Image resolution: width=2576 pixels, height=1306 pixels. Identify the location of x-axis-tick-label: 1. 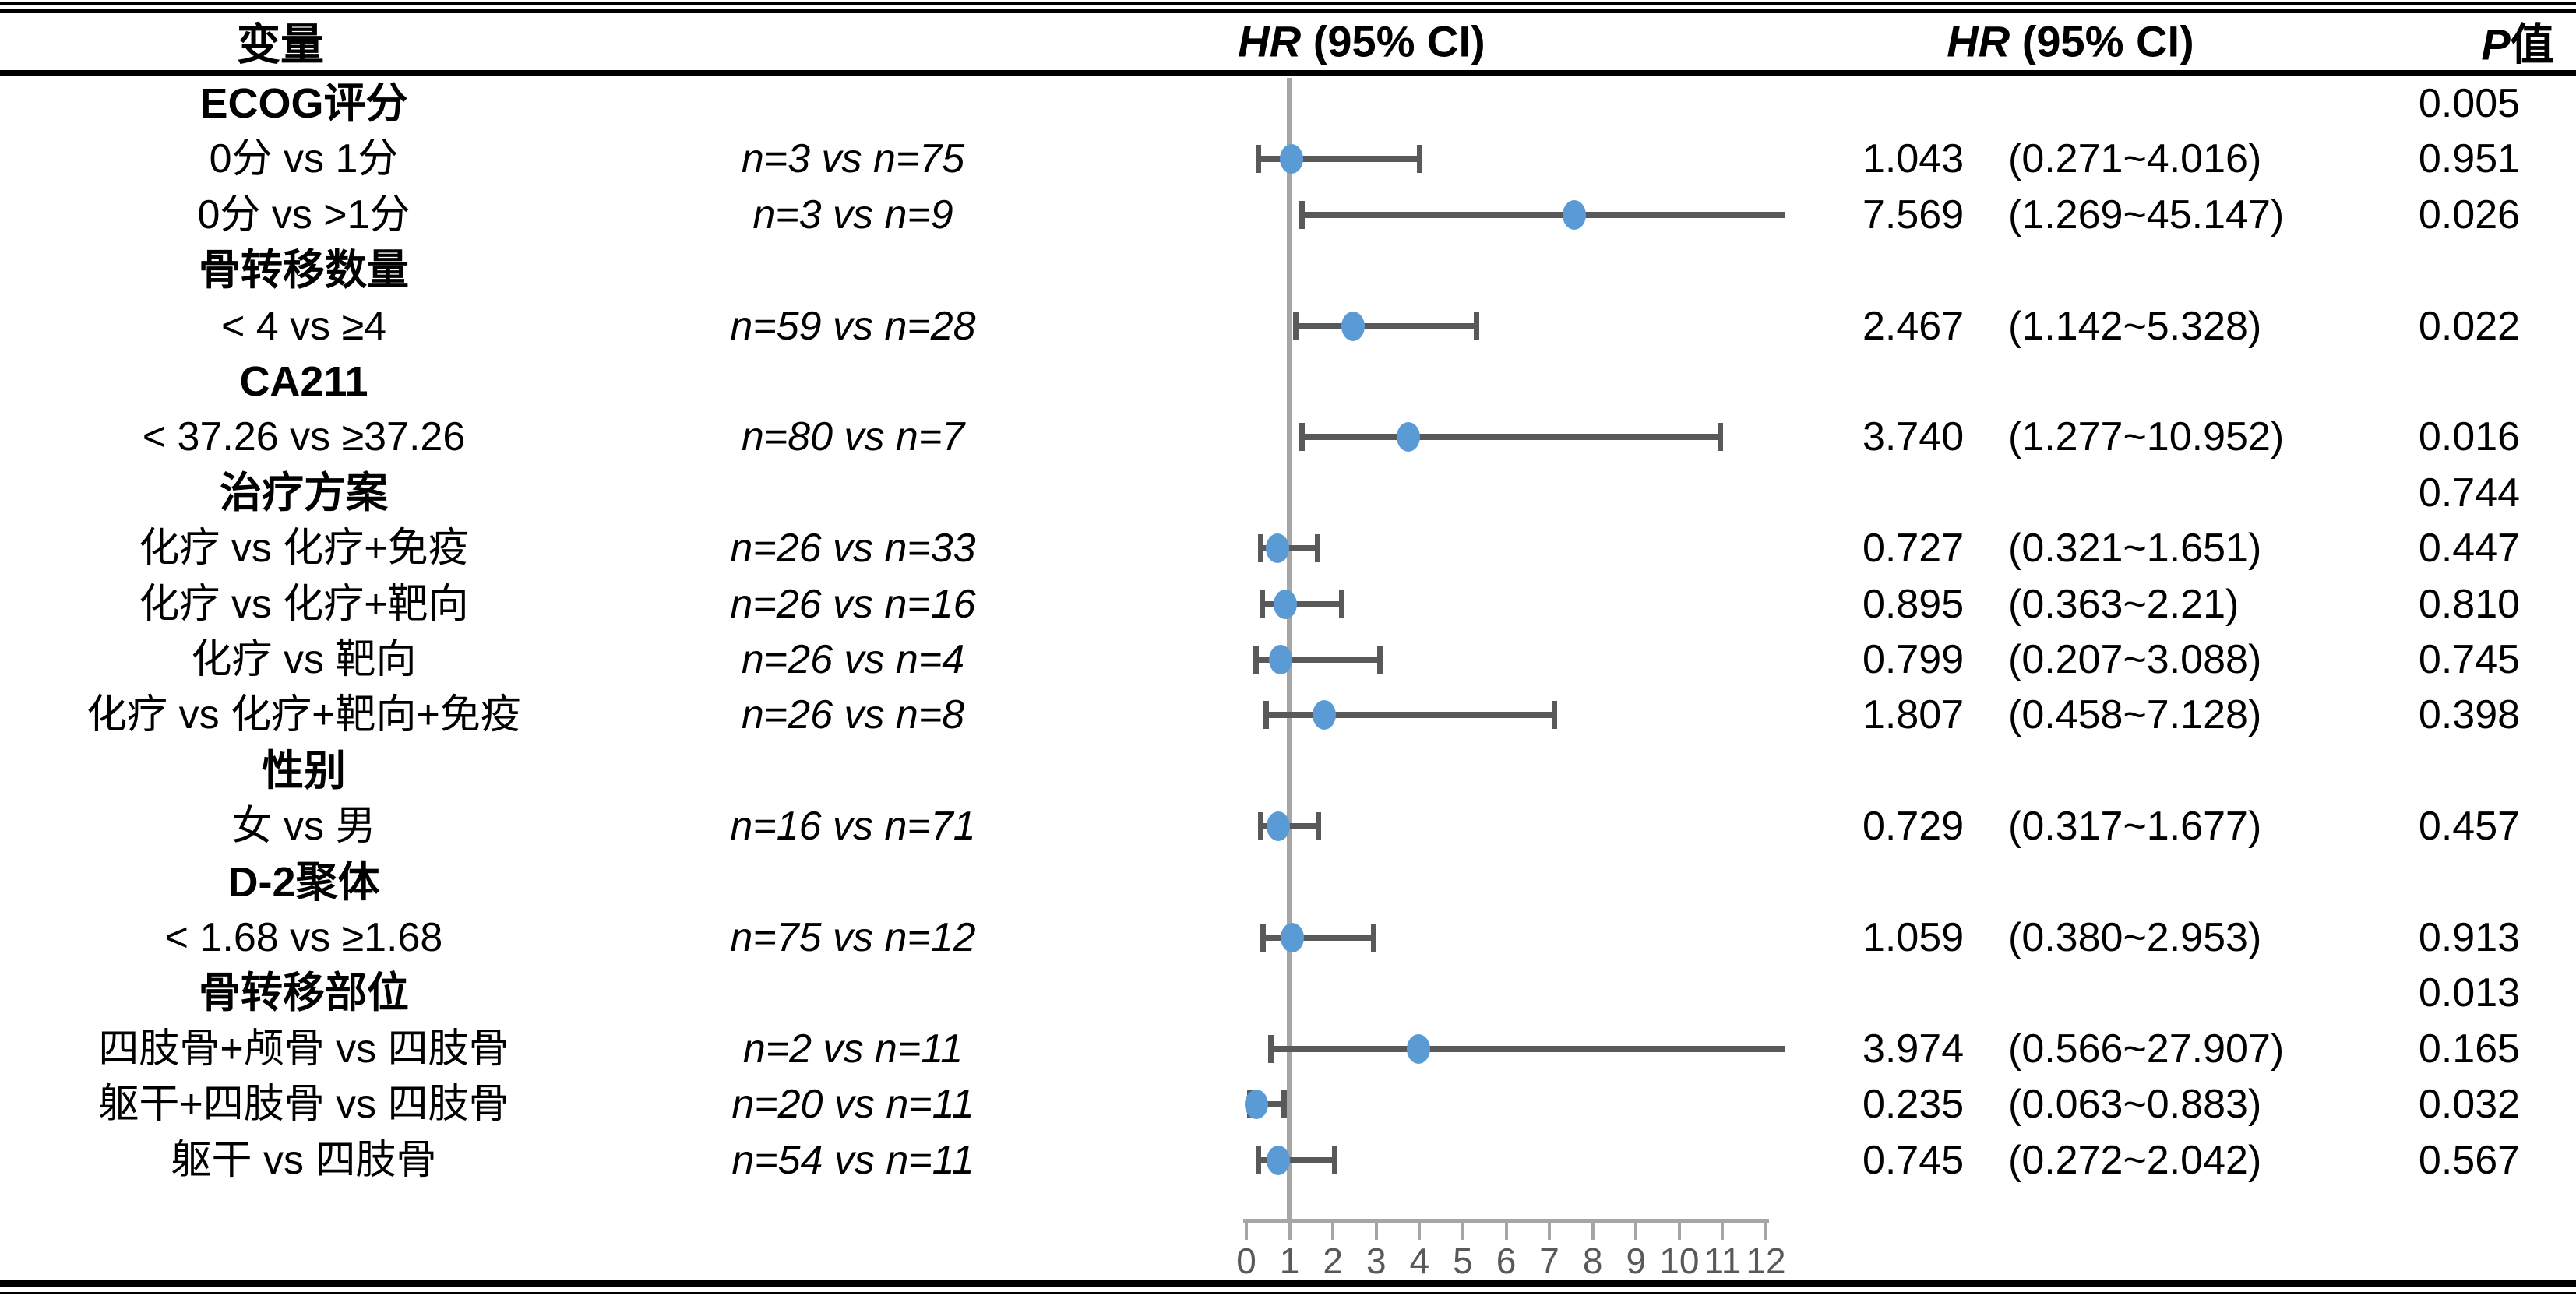
(1289, 1261).